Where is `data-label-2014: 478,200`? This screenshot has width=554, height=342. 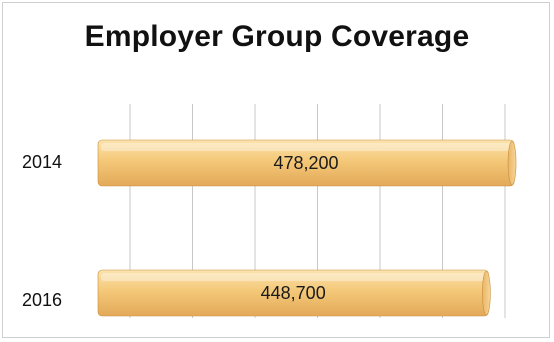 data-label-2014: 478,200 is located at coordinates (305, 163).